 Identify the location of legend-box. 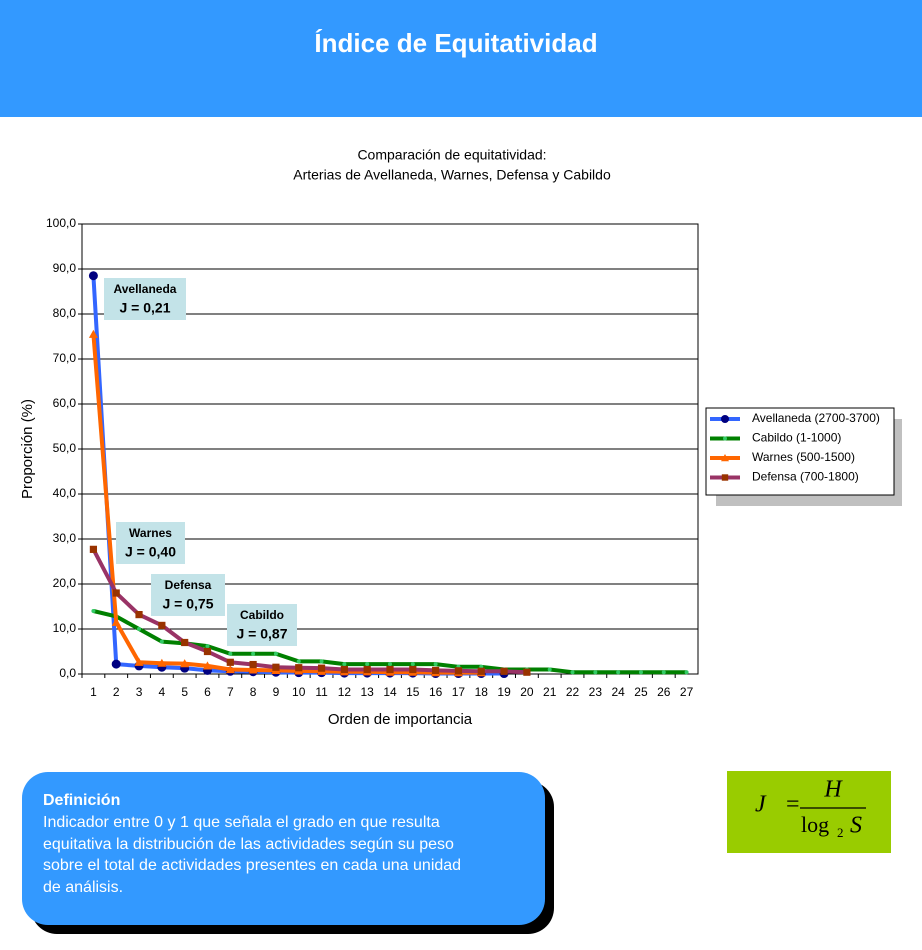
(800, 451).